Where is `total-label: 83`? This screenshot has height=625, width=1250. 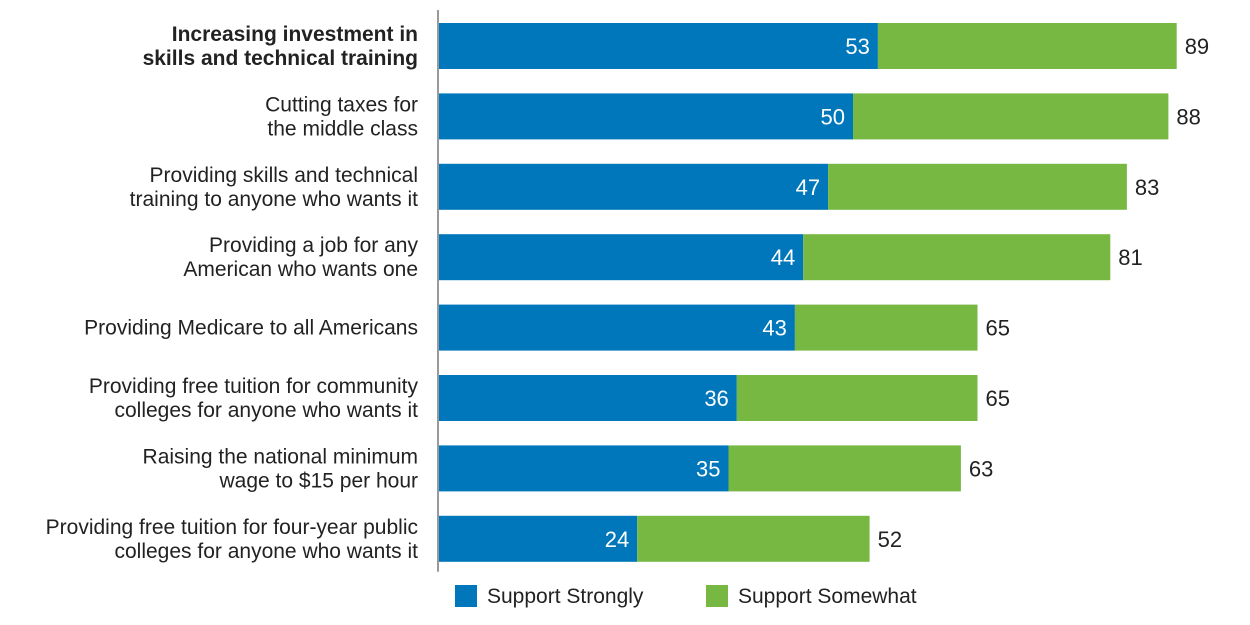
total-label: 83 is located at coordinates (1147, 187).